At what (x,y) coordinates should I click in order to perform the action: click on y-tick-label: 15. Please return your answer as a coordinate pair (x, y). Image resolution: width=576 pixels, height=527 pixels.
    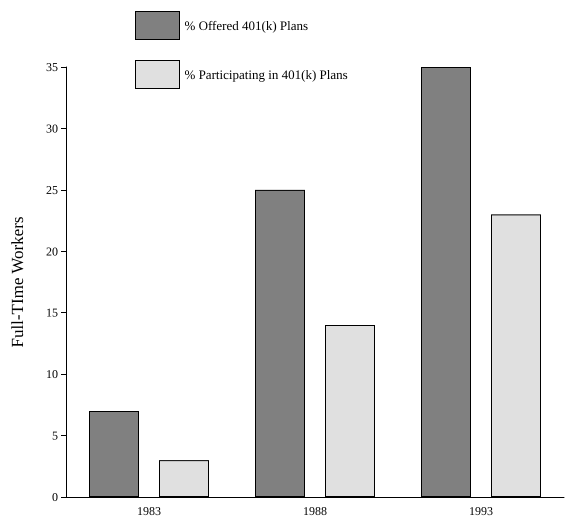
    Looking at the image, I should click on (52, 313).